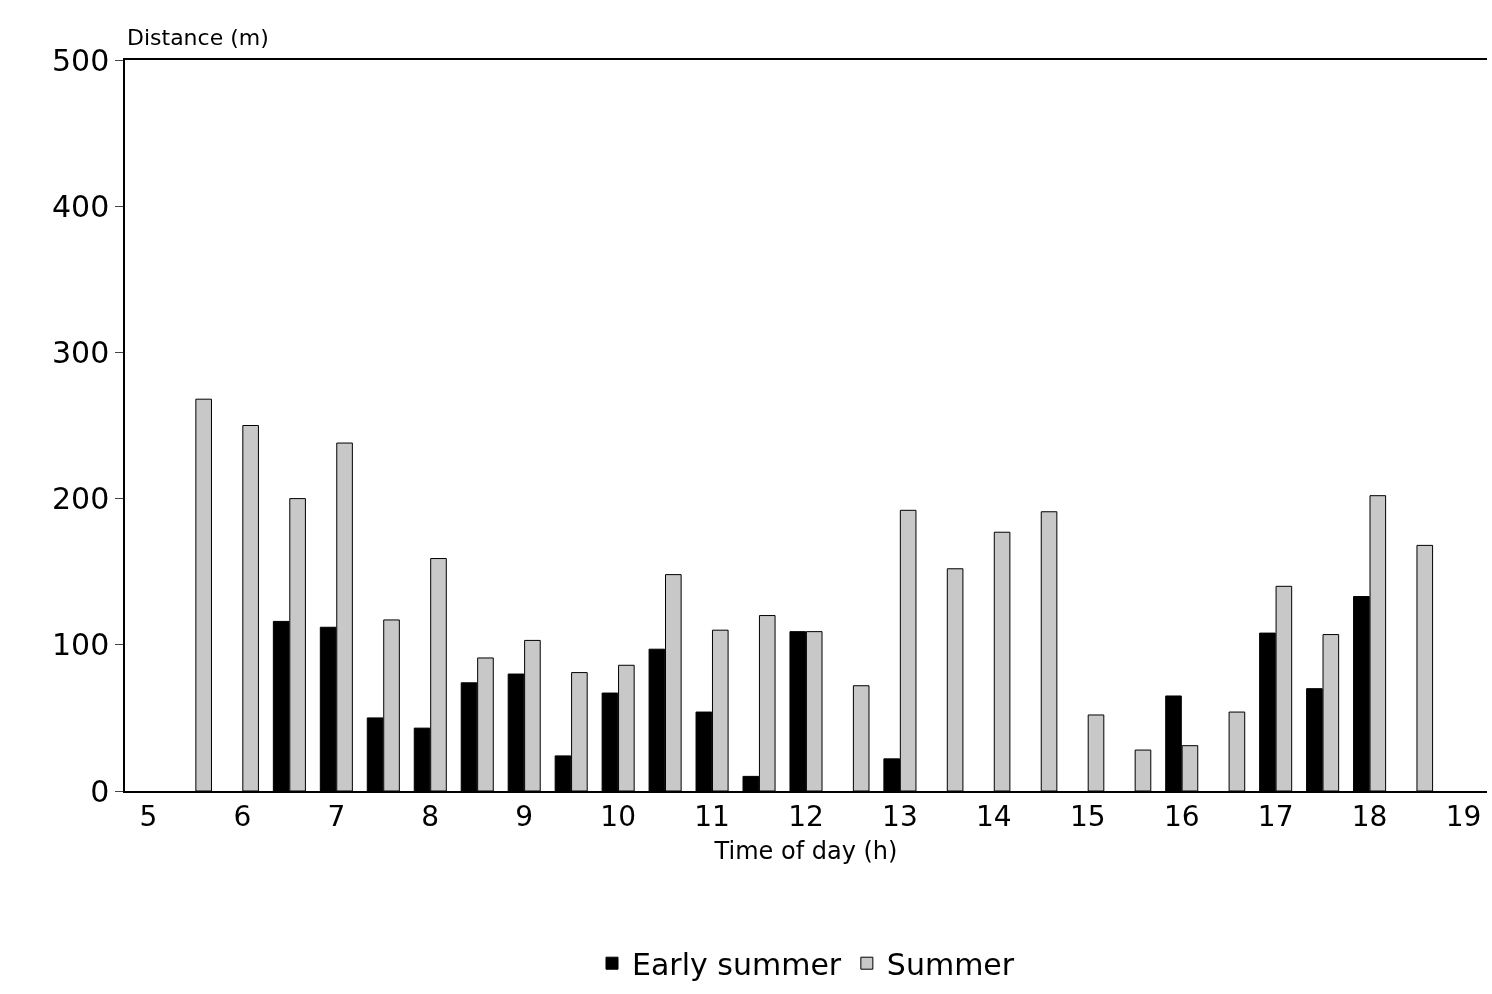  What do you see at coordinates (1181, 817) in the screenshot?
I see `x-tick-label: 16` at bounding box center [1181, 817].